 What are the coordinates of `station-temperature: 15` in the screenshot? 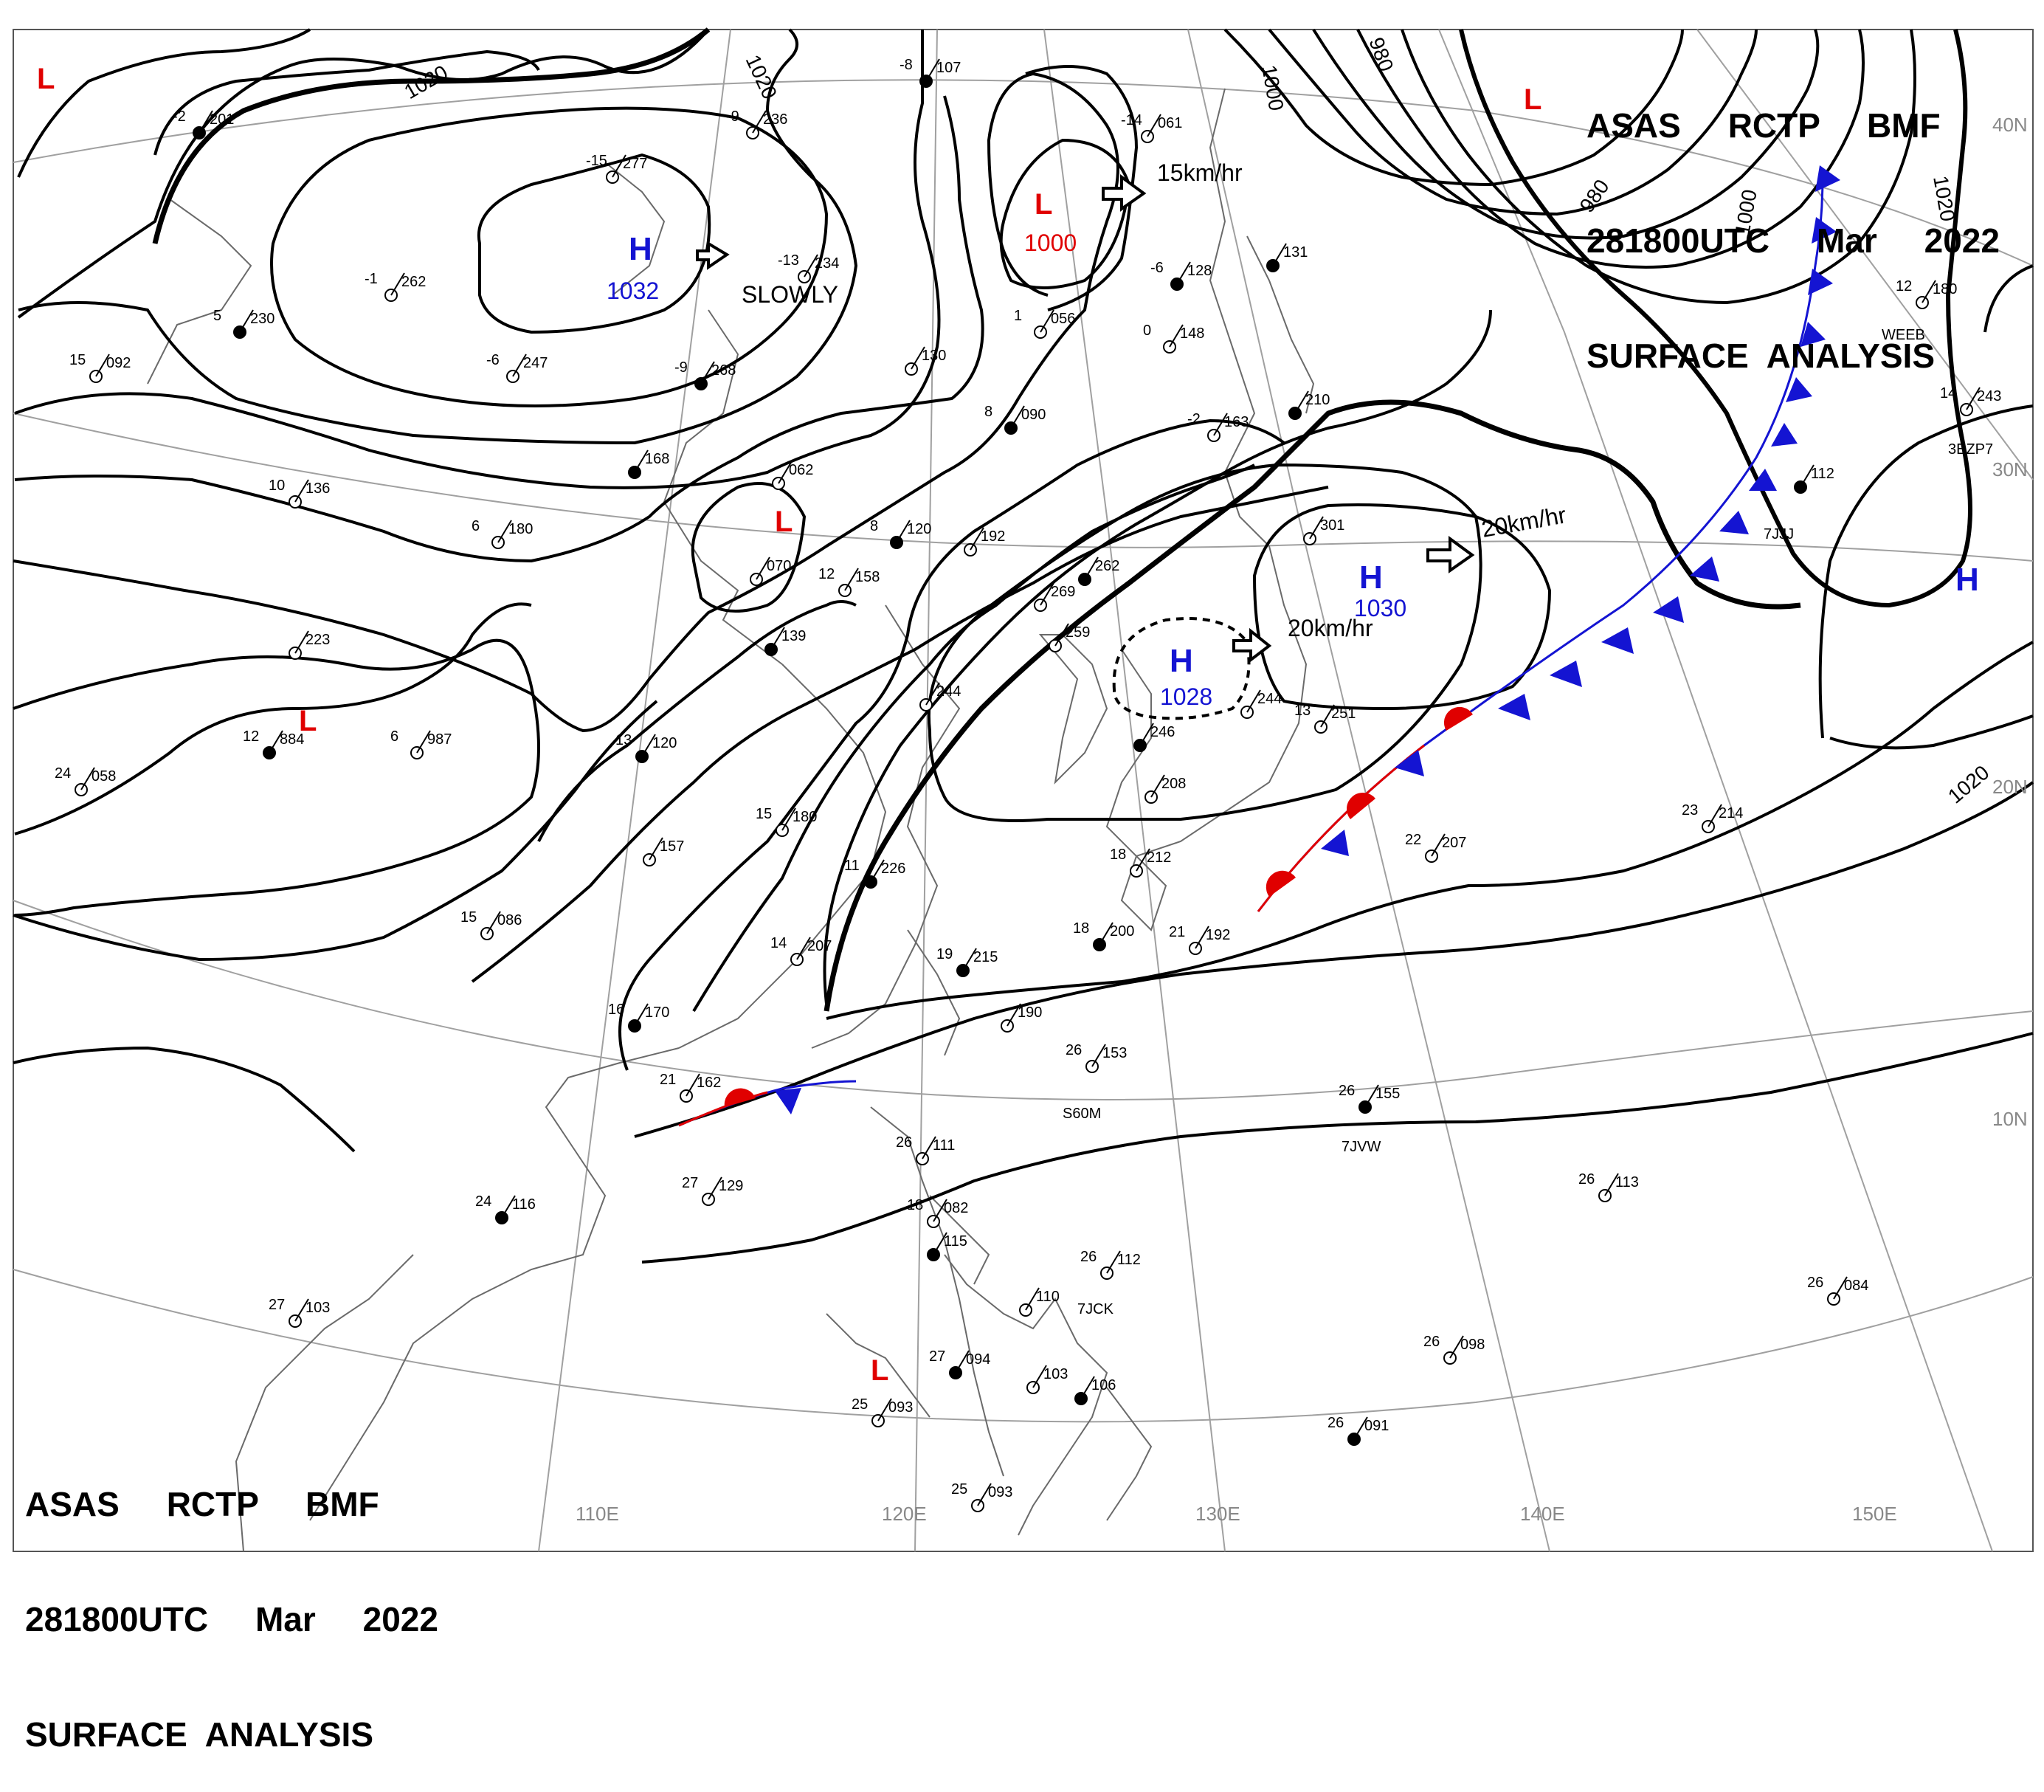 It's located at (468, 917).